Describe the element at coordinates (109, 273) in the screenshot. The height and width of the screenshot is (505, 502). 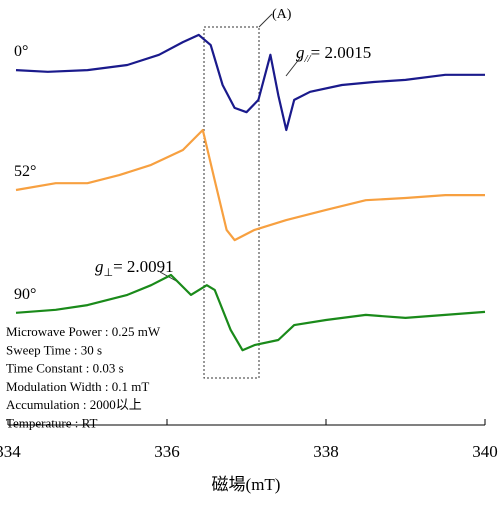
I see `g-subscript: ⊥` at that location.